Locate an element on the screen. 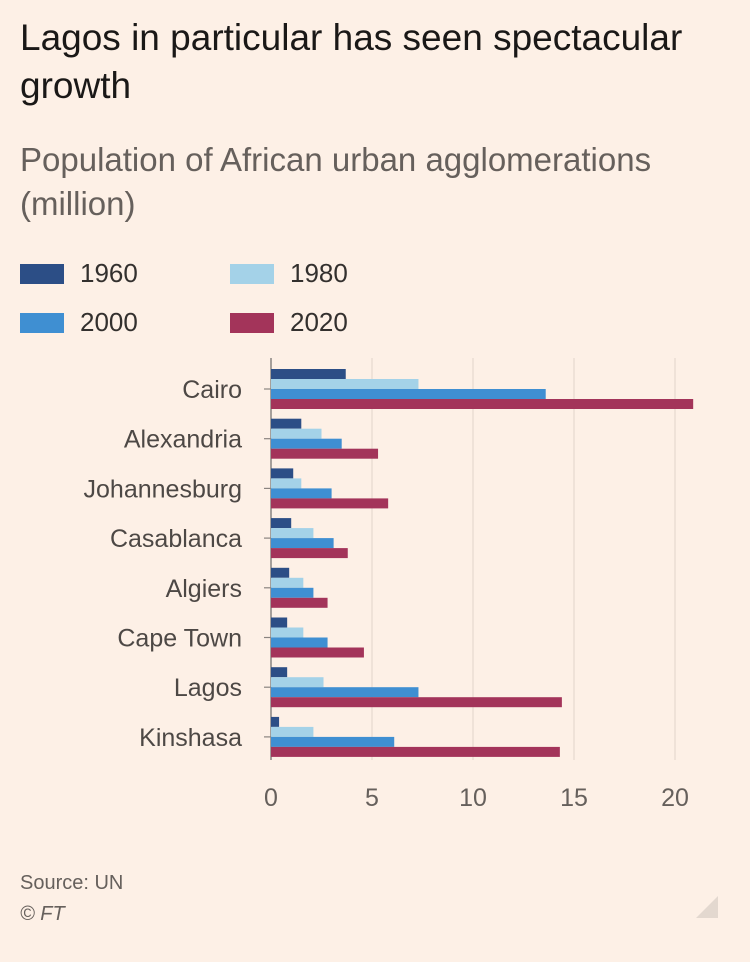 The image size is (750, 962). bar-cape-town-1960 is located at coordinates (279, 622).